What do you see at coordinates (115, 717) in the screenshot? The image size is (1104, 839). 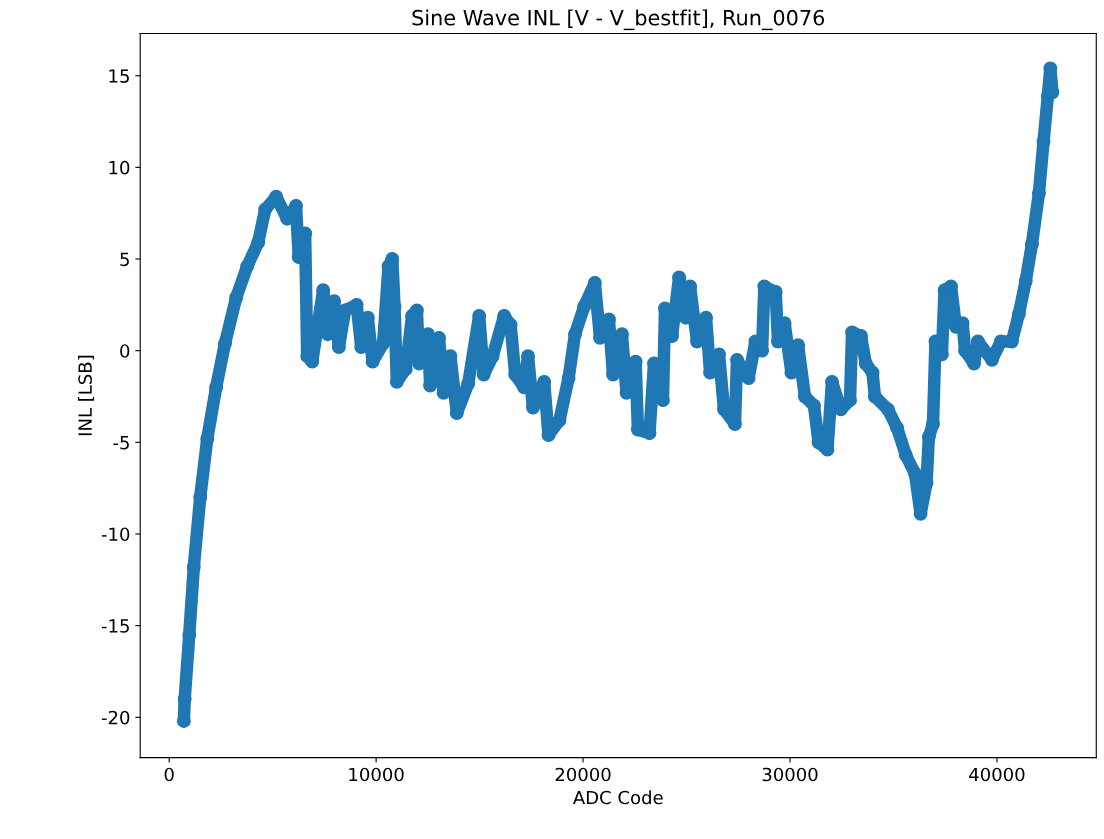 I see `y-tick-label: -20` at bounding box center [115, 717].